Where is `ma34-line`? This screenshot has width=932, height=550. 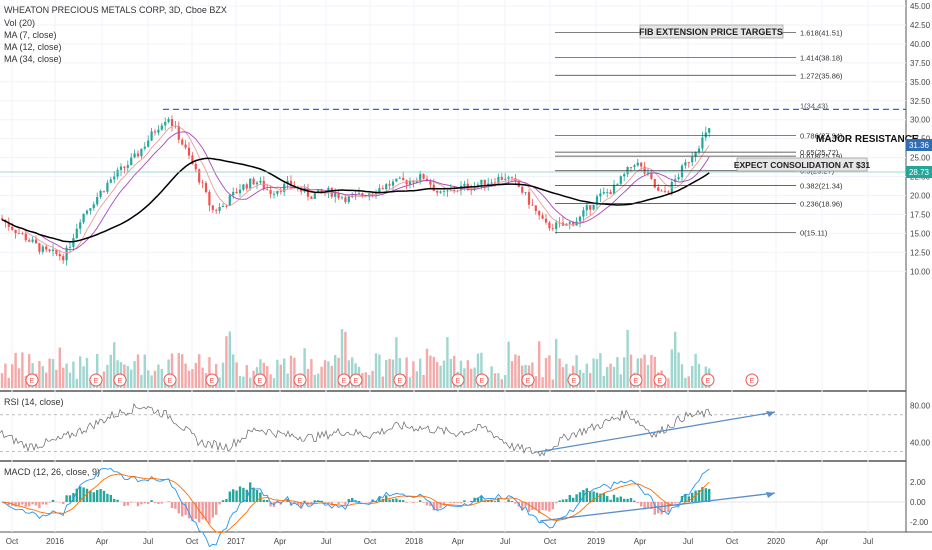 ma34-line is located at coordinates (355, 200).